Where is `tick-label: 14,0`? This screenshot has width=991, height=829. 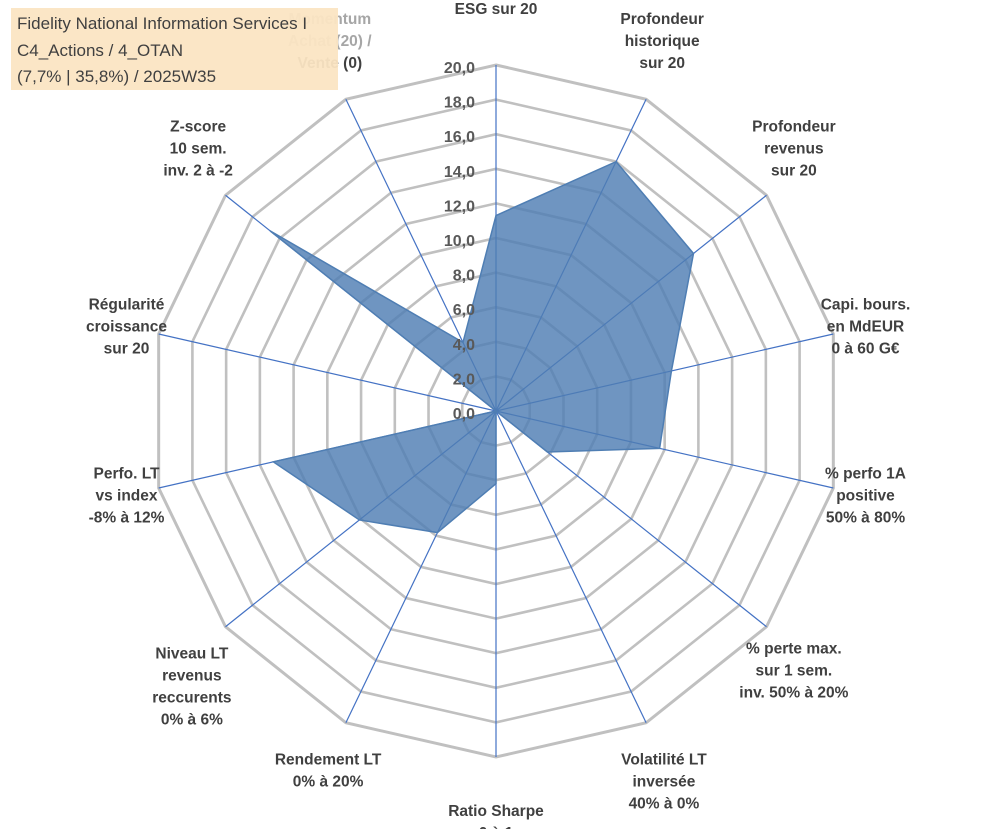
tick-label: 14,0 is located at coordinates (459, 172).